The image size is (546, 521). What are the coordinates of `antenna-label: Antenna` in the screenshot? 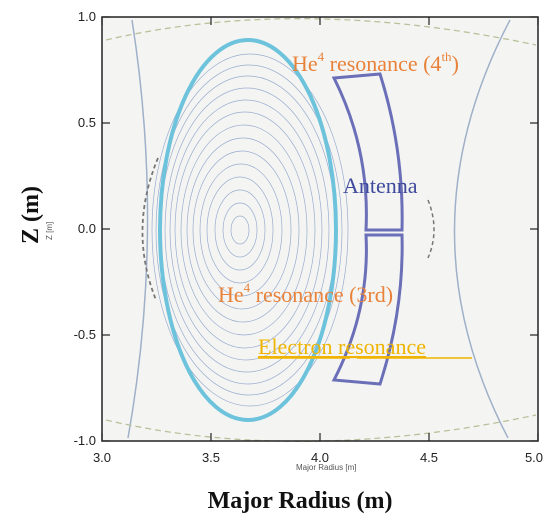 It's located at (380, 185).